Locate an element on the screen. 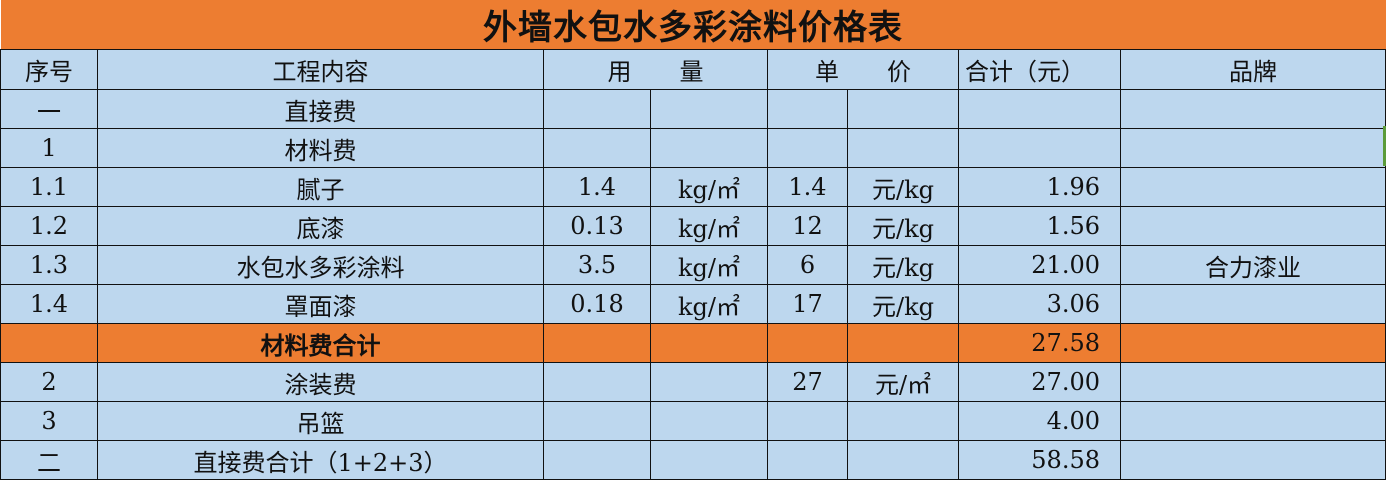 The image size is (1386, 486). sheet-title: 外墙水包水多彩涂料价格表 is located at coordinates (693, 25).